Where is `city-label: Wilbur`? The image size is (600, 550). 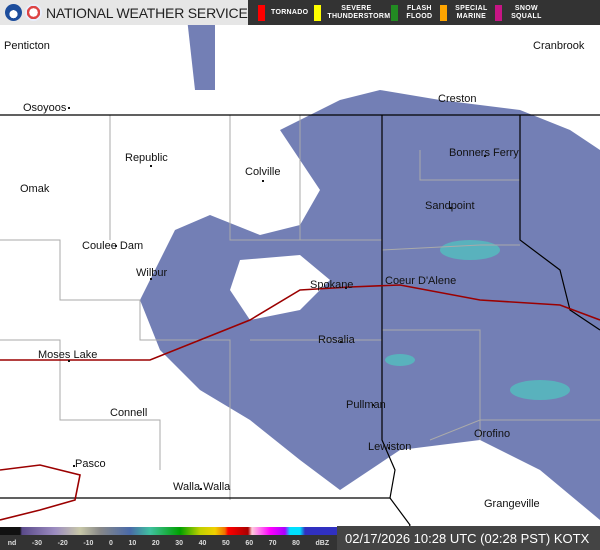 city-label: Wilbur is located at coordinates (152, 273).